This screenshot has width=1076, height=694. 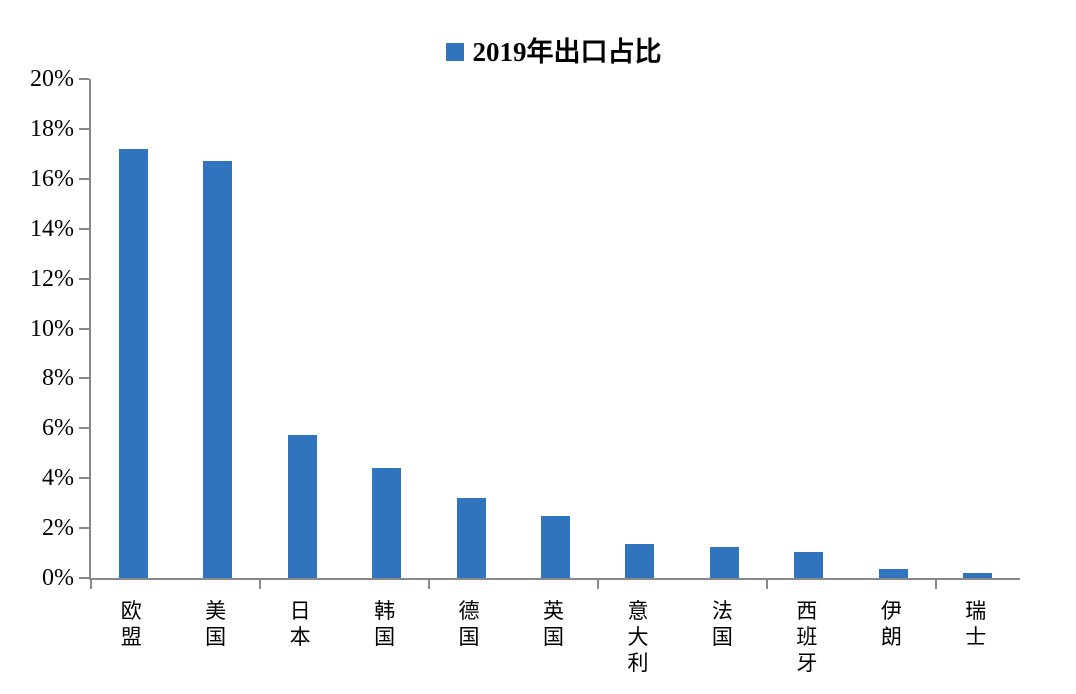 I want to click on x-axis-label: 德 国, so click(x=469, y=624).